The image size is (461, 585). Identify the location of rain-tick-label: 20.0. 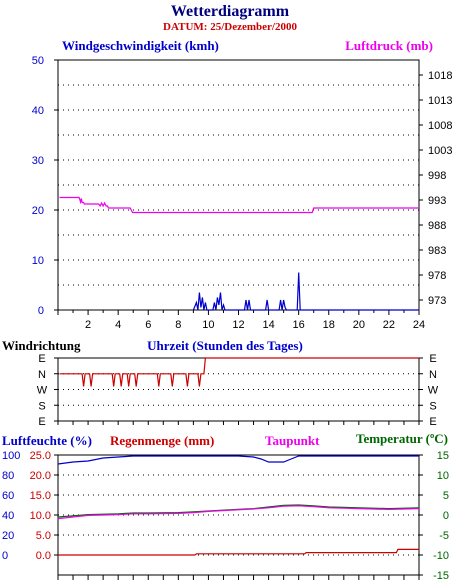
(40, 476).